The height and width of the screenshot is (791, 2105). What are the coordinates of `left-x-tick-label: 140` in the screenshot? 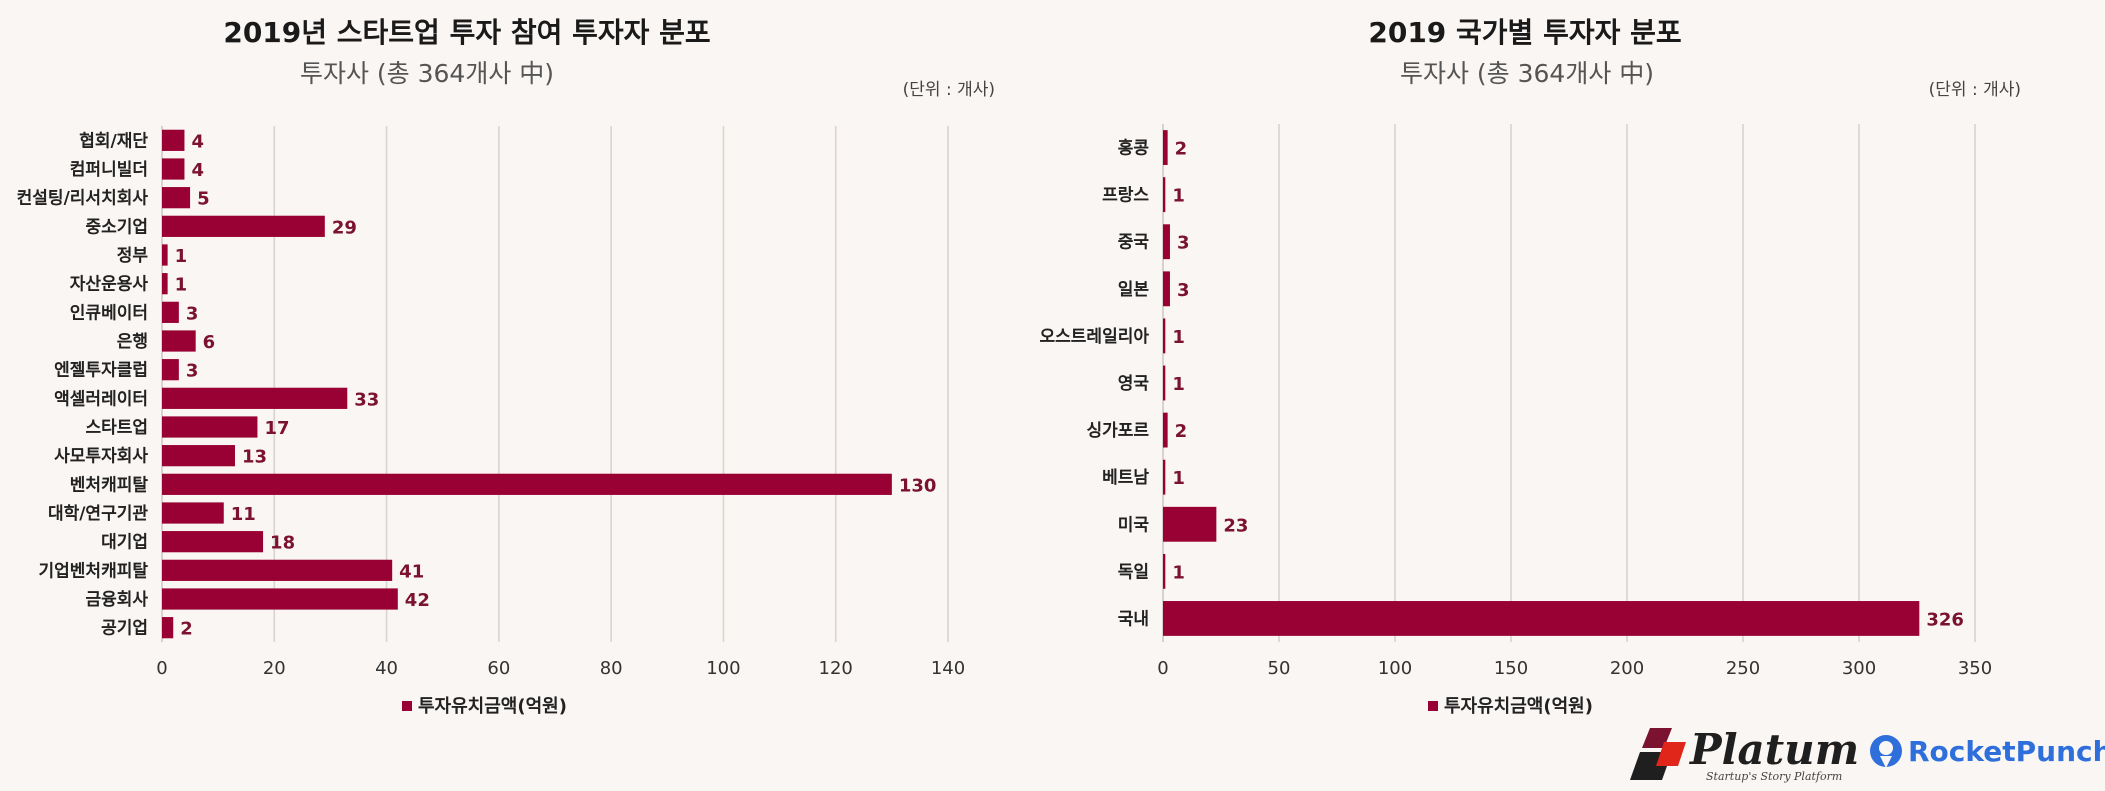 It's located at (948, 668).